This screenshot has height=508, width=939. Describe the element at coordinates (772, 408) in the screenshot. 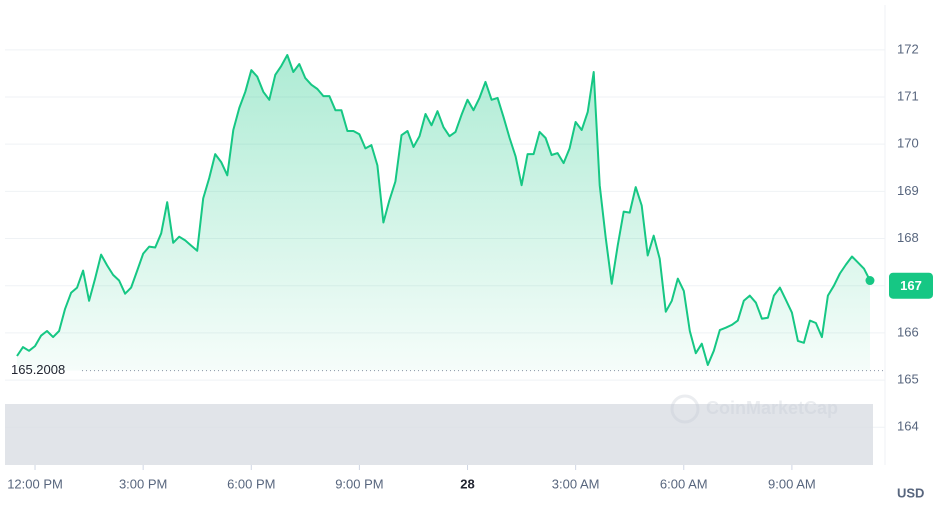

I see `watermark-text: CoinMarketCap` at that location.